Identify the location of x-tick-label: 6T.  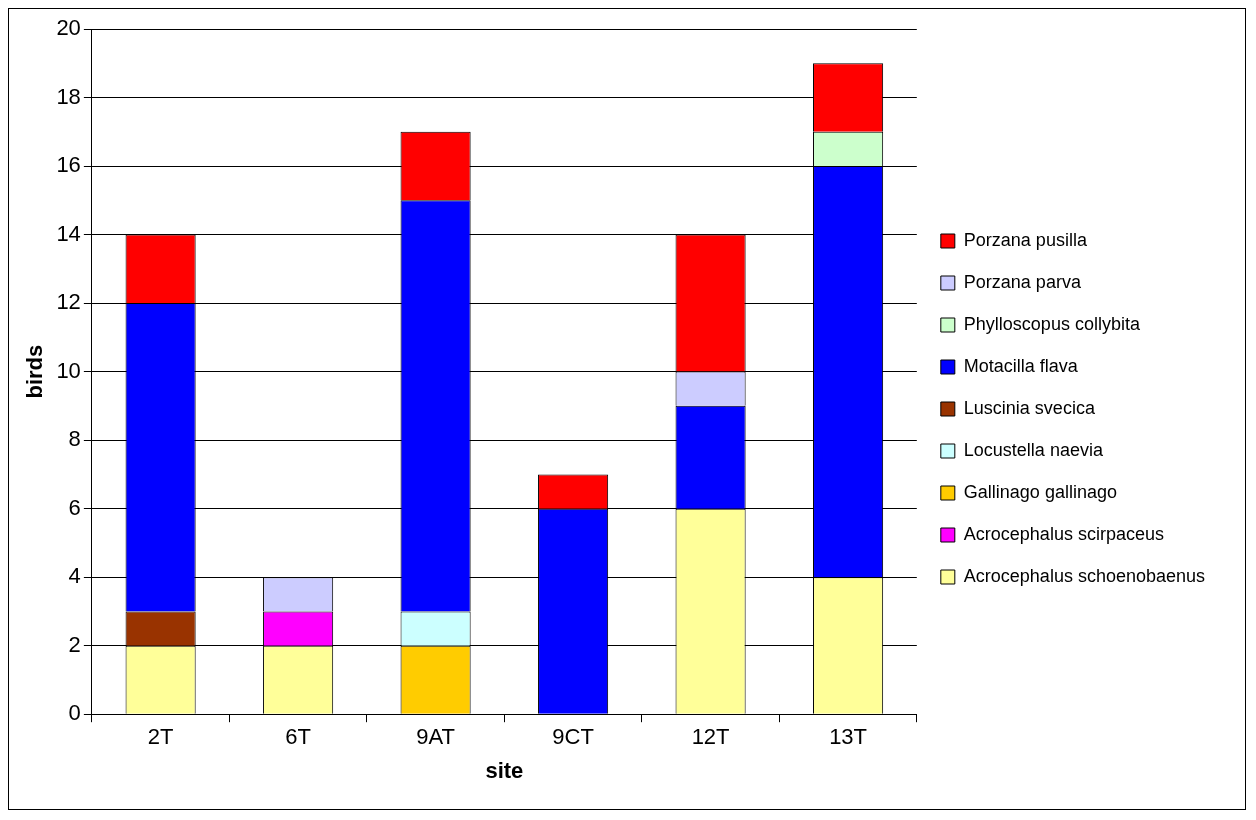
(298, 737).